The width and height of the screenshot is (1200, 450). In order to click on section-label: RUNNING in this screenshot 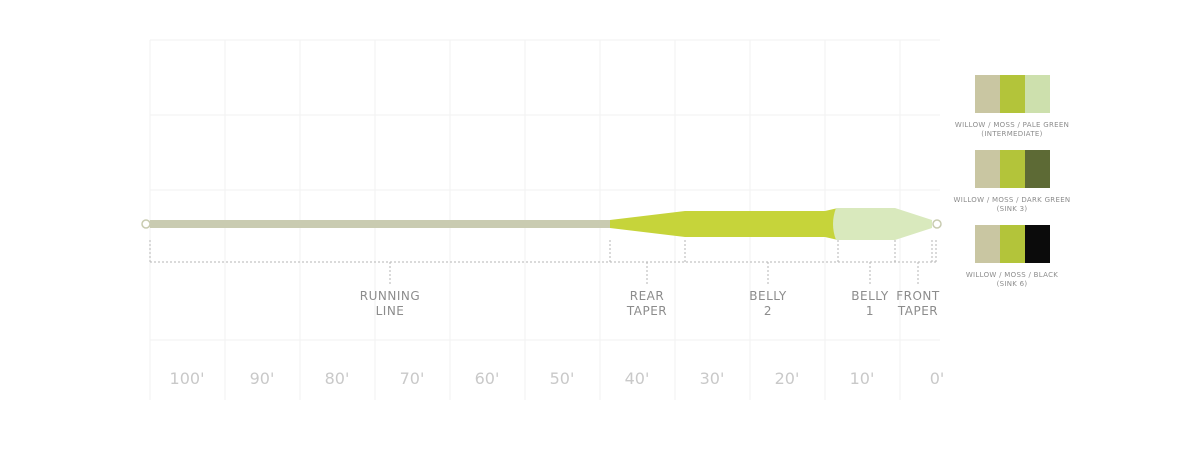, I will do `click(390, 296)`.